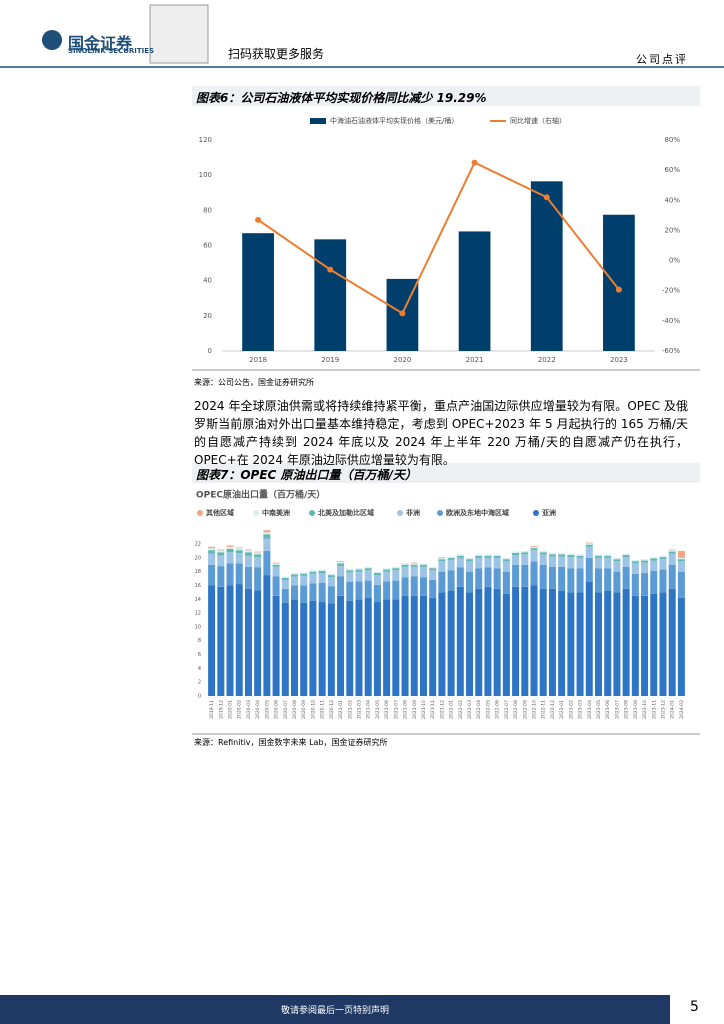  Describe the element at coordinates (207, 246) in the screenshot. I see `y-tick-label: 60` at that location.